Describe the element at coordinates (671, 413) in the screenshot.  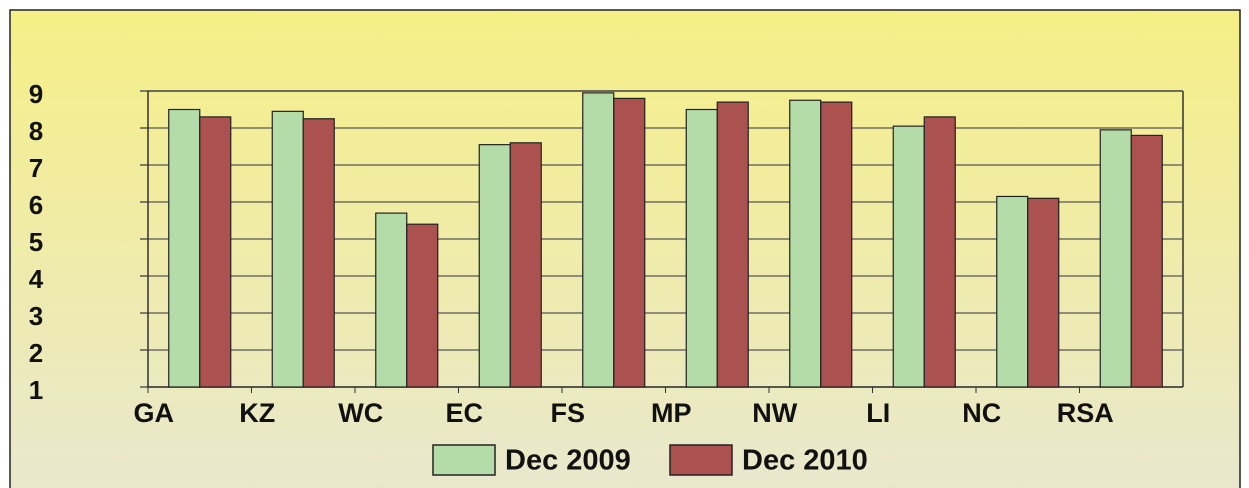
I see `x-tick-label: MP` at that location.